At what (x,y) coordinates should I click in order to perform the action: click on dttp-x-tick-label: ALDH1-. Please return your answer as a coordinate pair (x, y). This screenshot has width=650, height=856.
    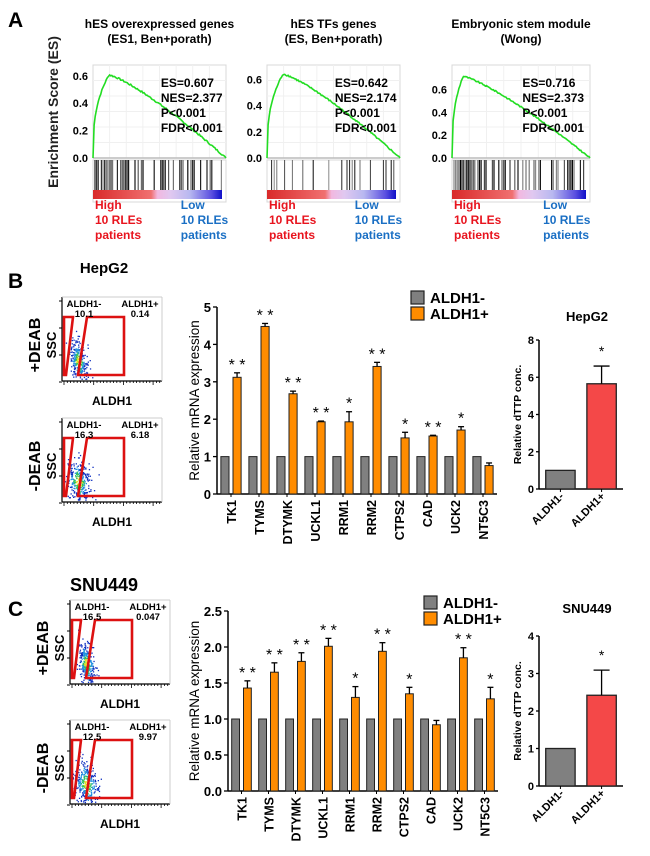
    Looking at the image, I should click on (548, 508).